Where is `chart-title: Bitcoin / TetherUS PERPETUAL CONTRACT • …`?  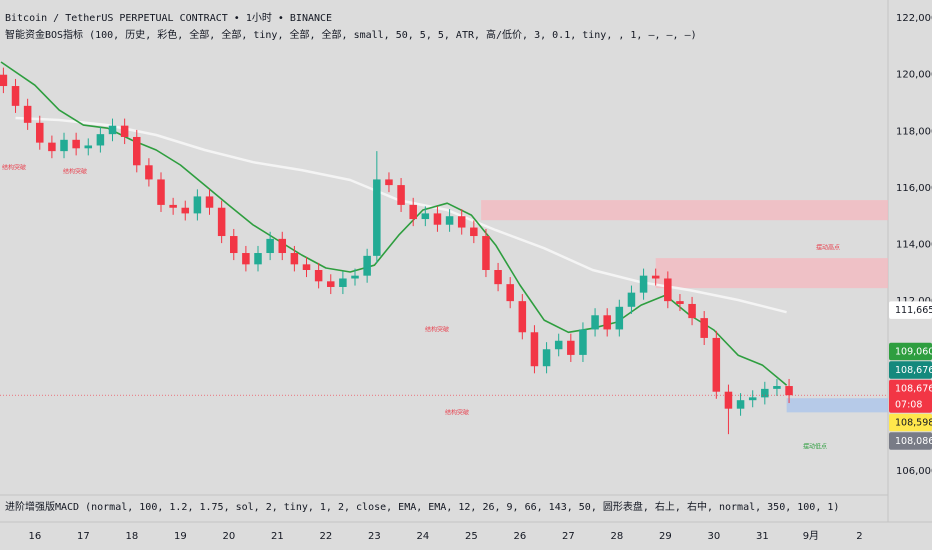
chart-title: Bitcoin / TetherUS PERPETUAL CONTRACT • … is located at coordinates (168, 18).